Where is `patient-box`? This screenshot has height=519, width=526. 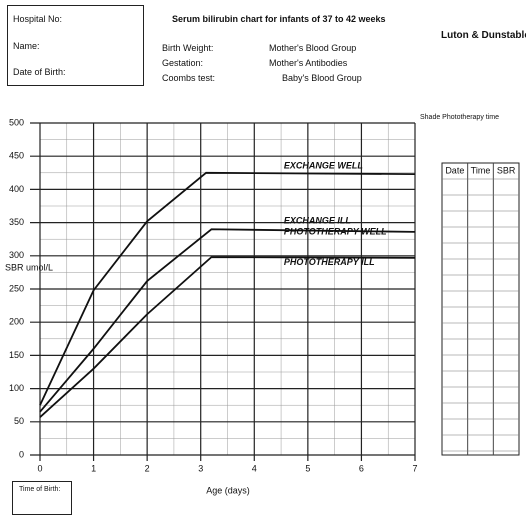 patient-box is located at coordinates (75, 45).